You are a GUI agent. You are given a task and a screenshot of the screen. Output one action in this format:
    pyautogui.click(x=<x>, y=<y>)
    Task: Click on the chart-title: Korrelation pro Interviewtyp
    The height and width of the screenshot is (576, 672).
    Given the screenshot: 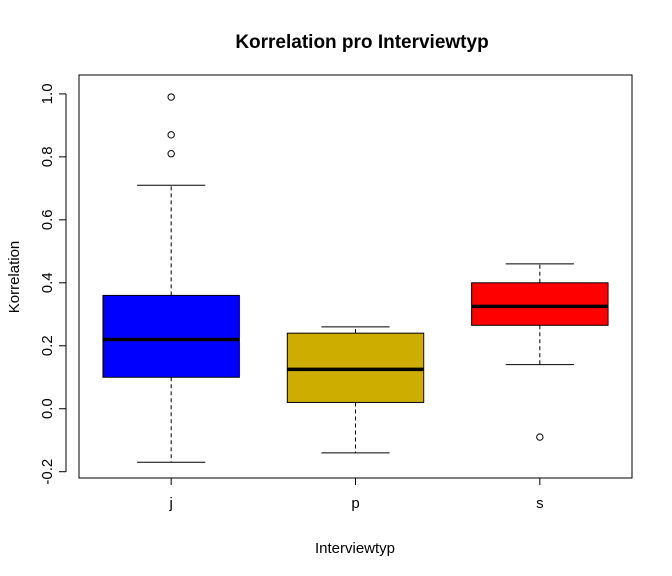 What is the action you would take?
    pyautogui.click(x=361, y=42)
    